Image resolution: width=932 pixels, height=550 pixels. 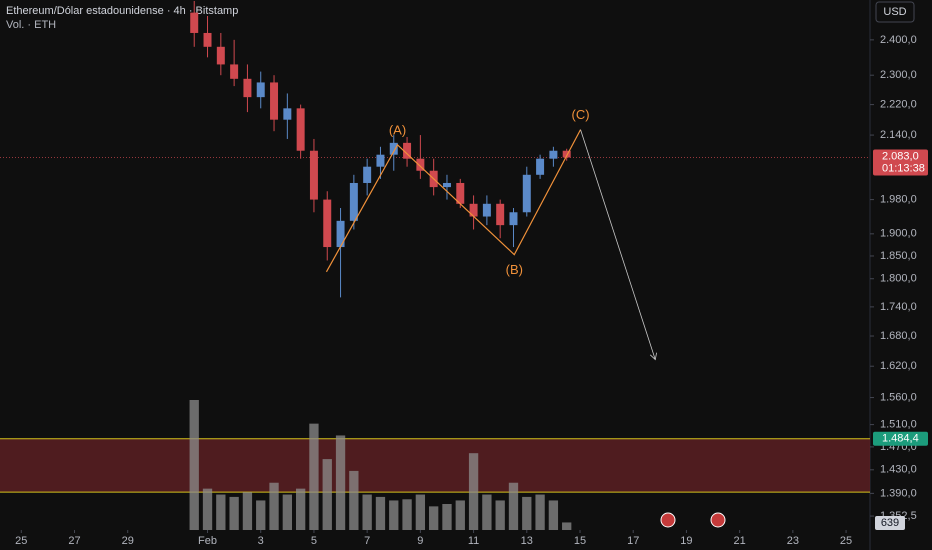 I want to click on x-tick-label: 23, so click(x=793, y=541).